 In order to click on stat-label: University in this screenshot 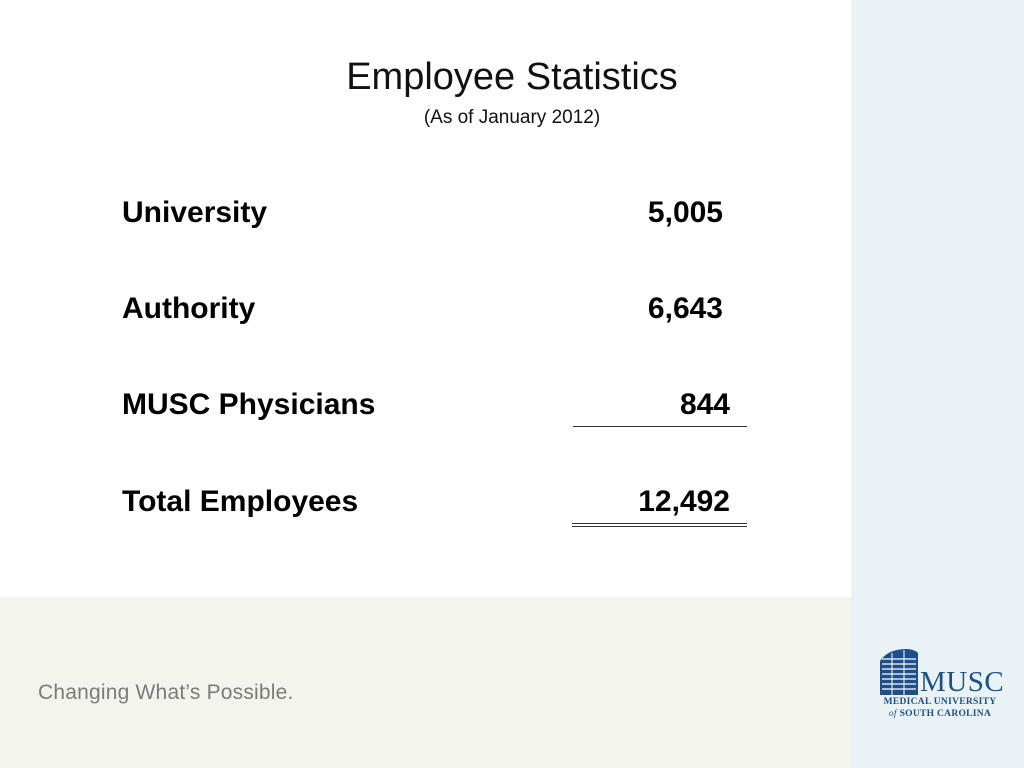, I will do `click(195, 212)`.